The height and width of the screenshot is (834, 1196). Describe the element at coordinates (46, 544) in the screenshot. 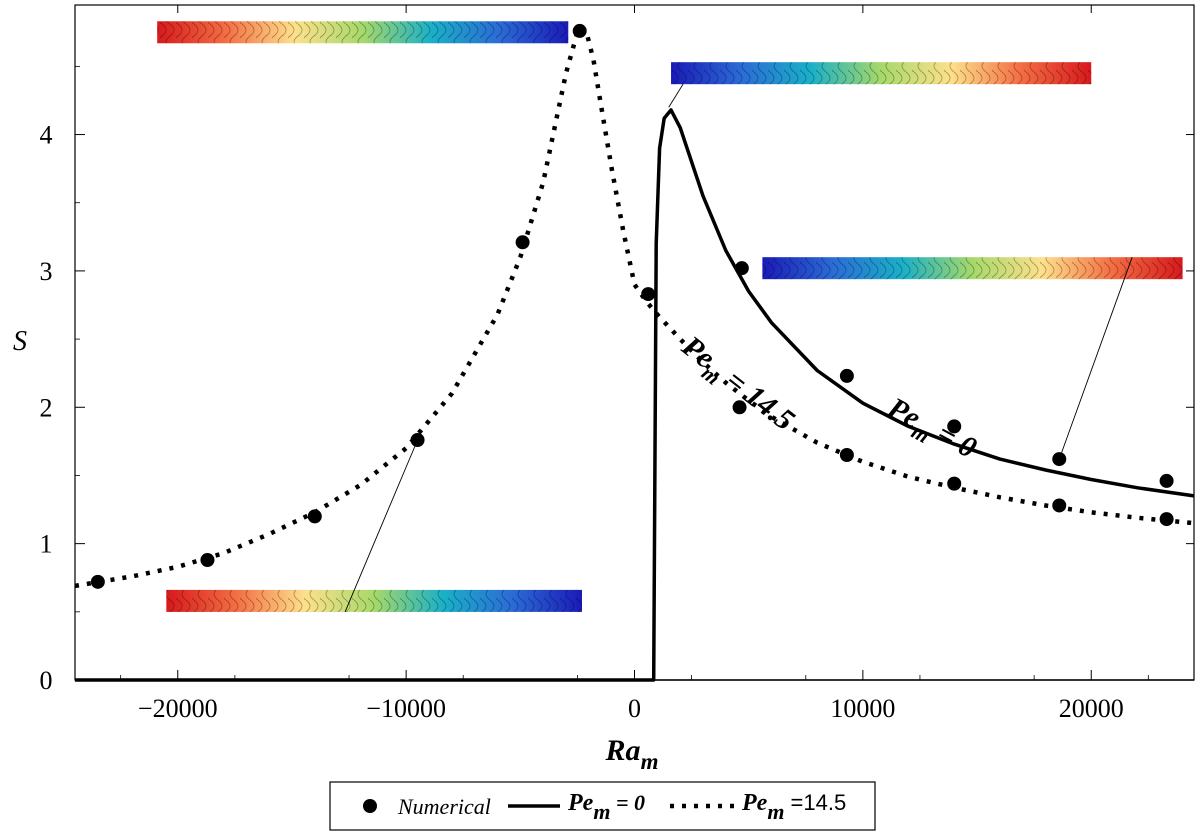

I see `y-tick-label: 1` at that location.